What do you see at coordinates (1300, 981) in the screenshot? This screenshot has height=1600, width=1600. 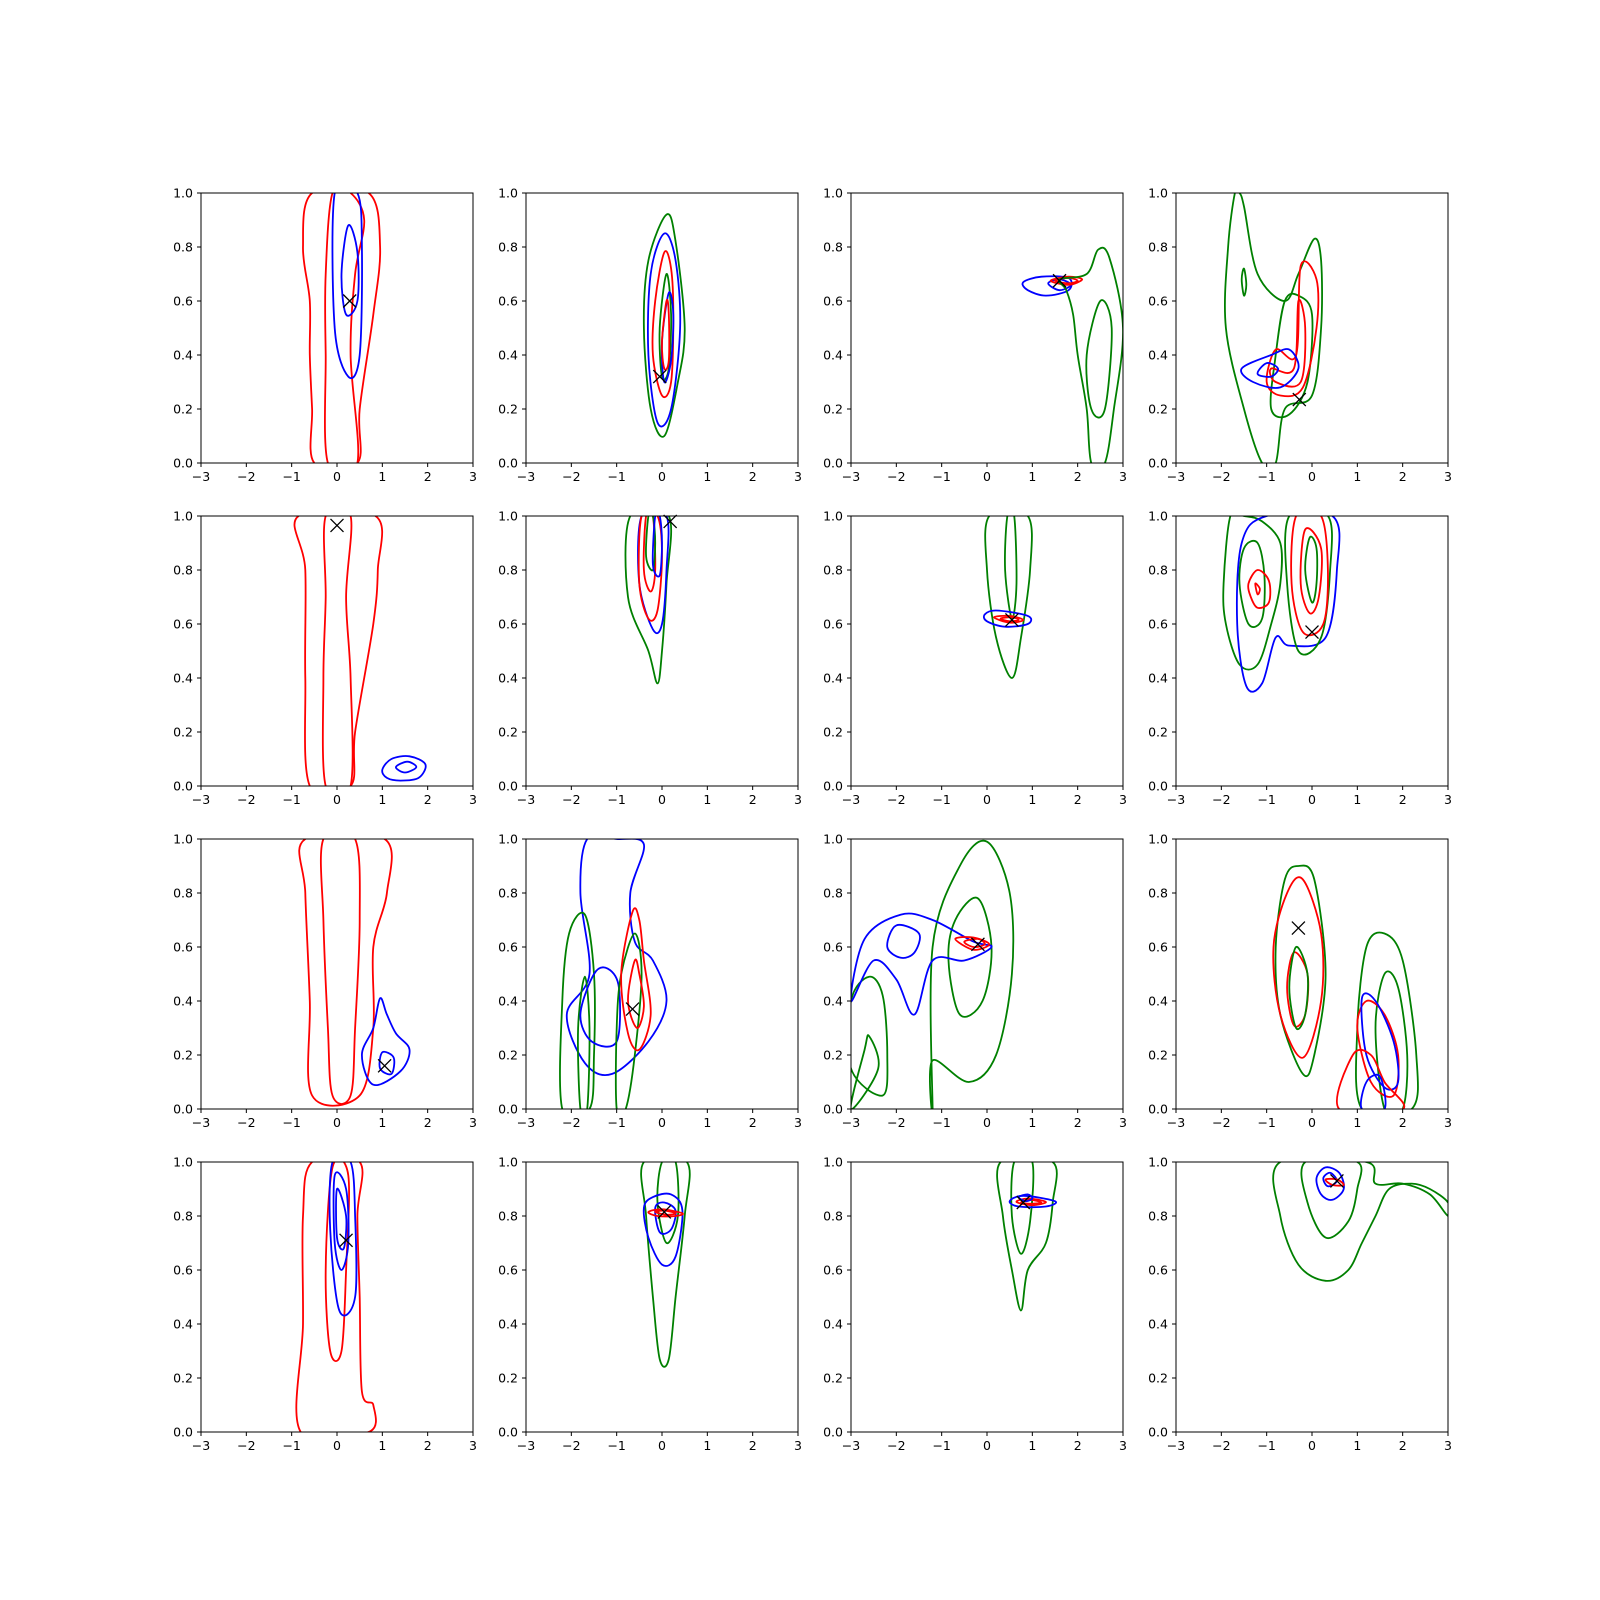 I see `subplot-3-4: −3 −2 −1 0 1 2 3 0.0 0.2 0.4 0.6 0.8 1.0` at bounding box center [1300, 981].